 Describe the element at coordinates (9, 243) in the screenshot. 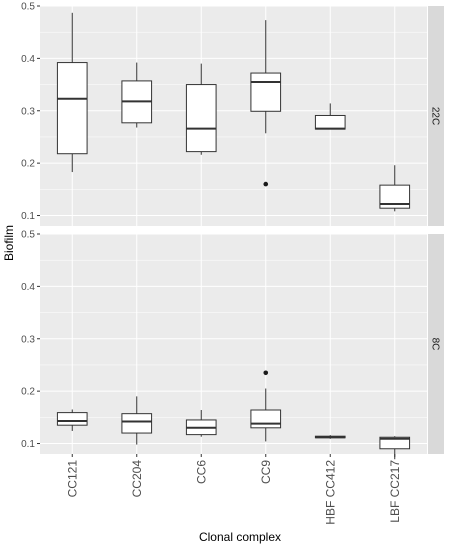

I see `y-axis-title: Biofilm` at that location.